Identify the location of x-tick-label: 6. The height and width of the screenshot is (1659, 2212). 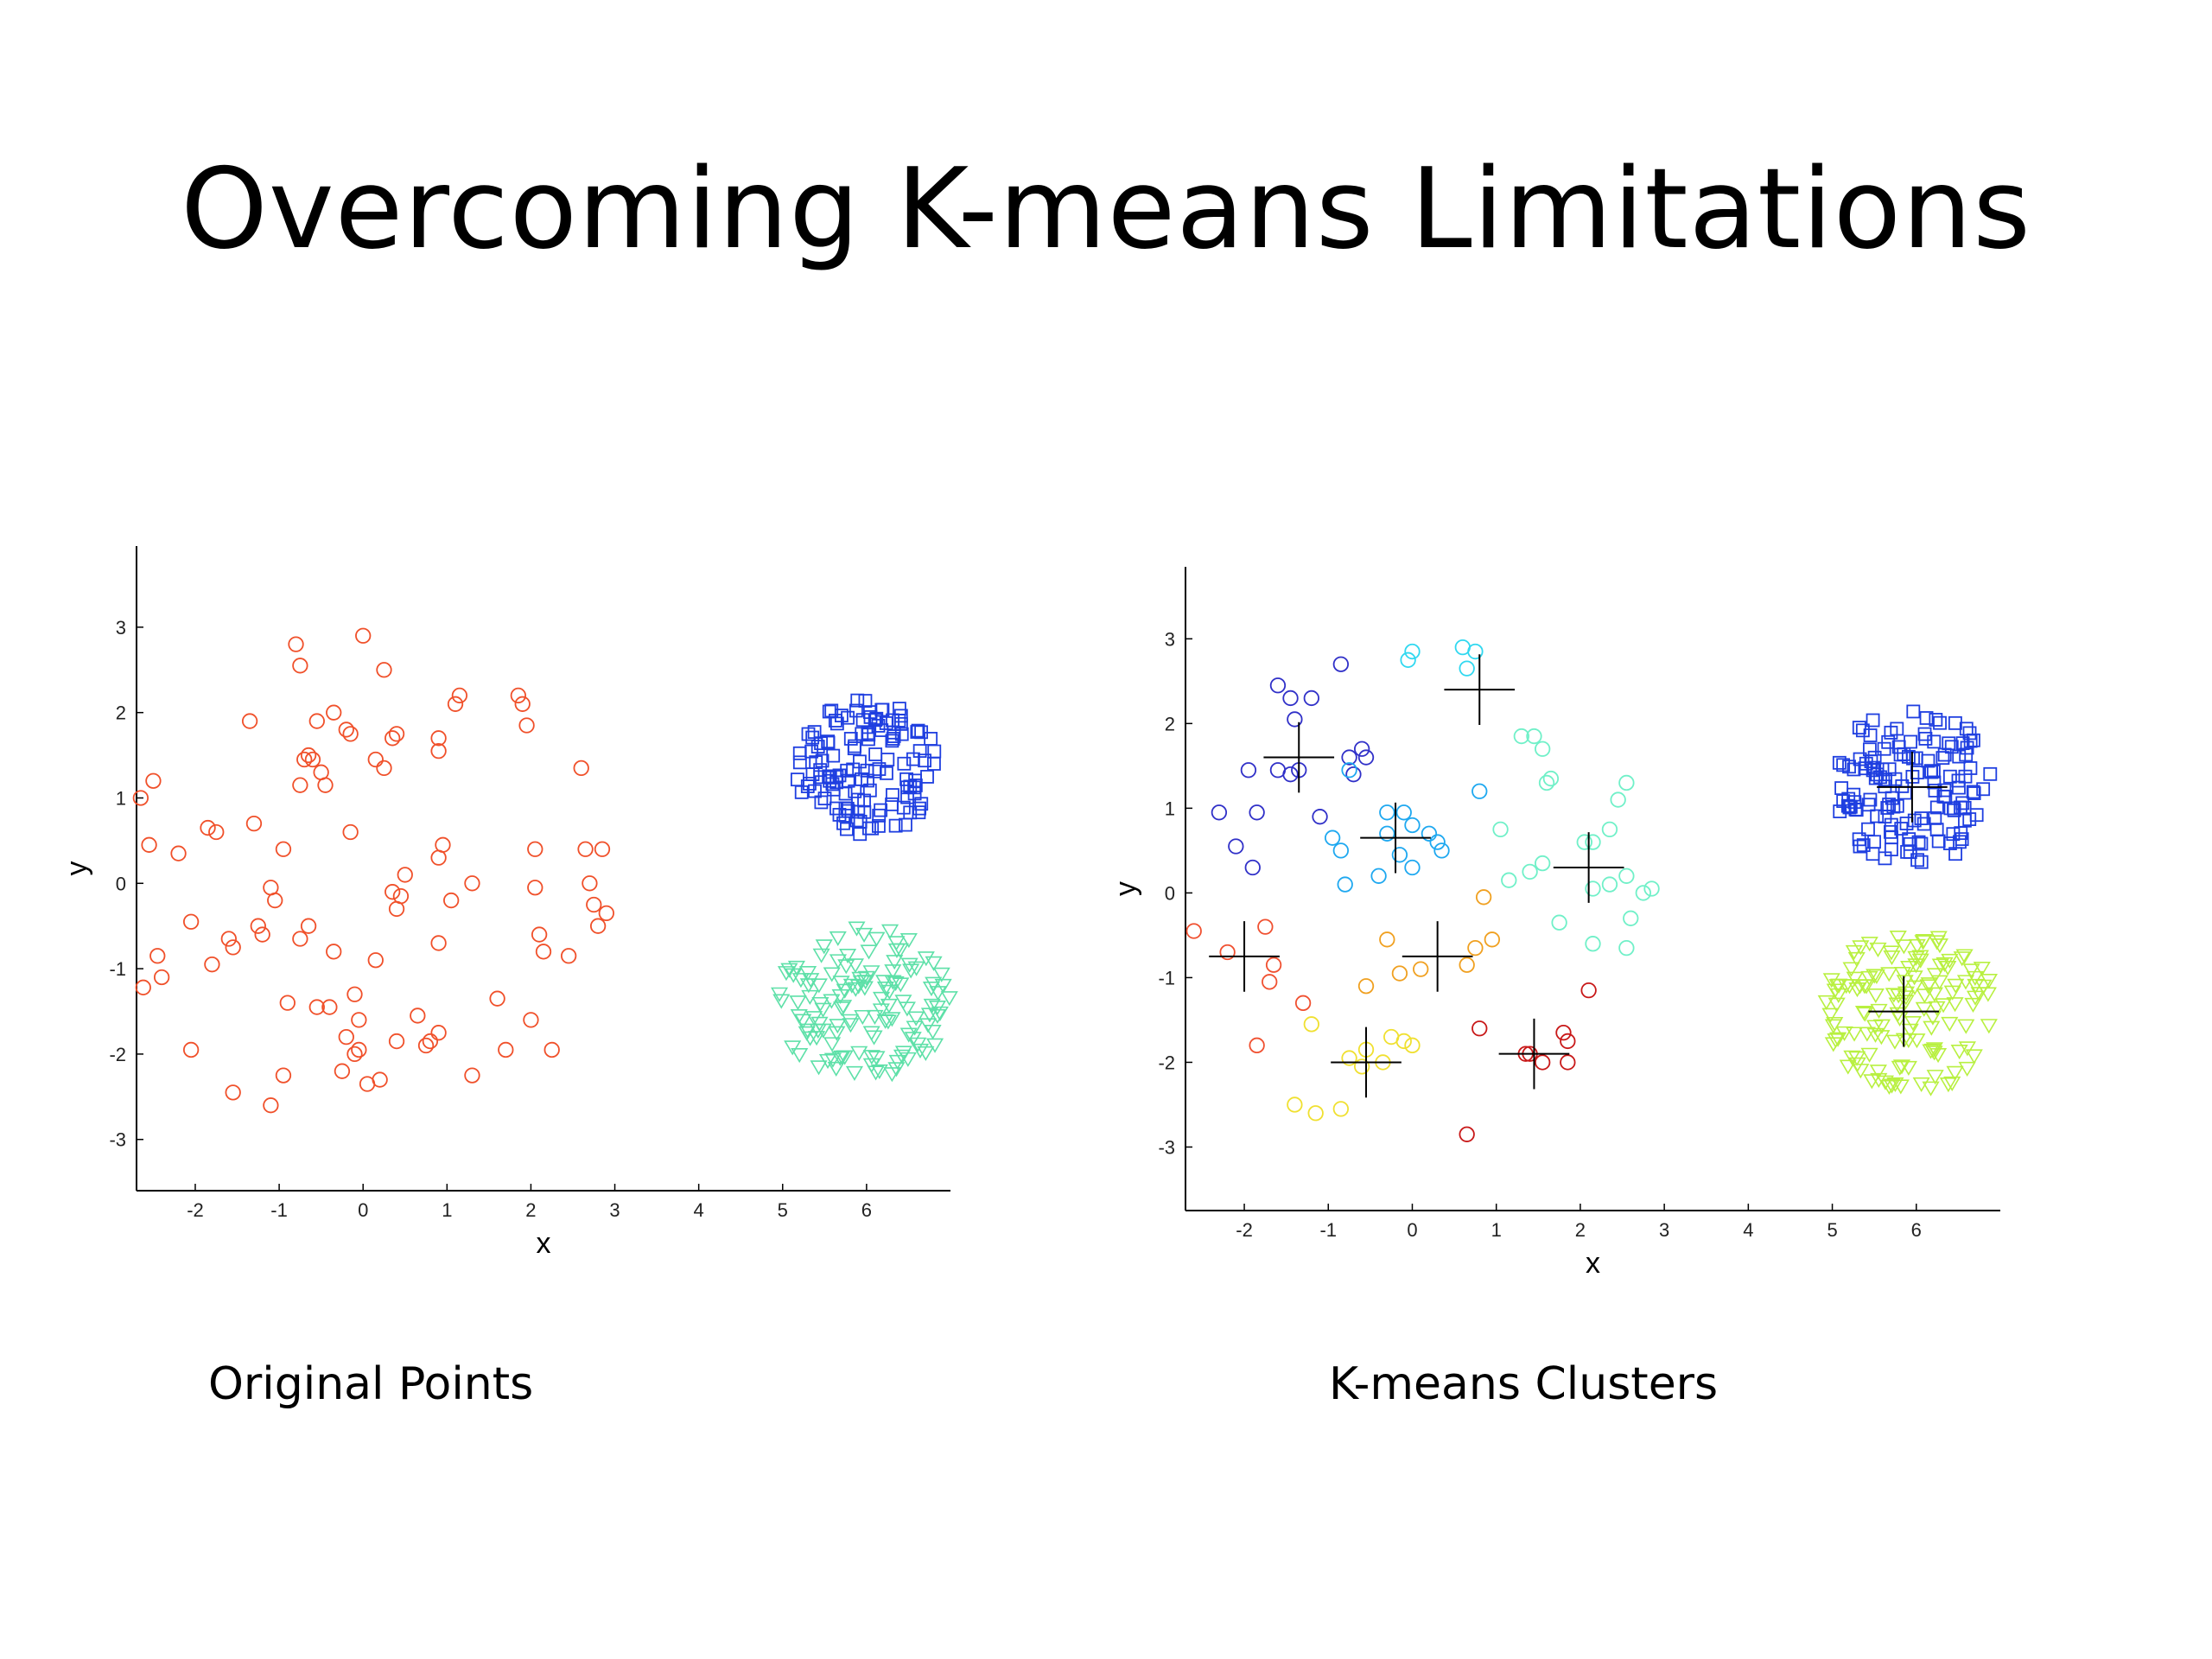
(866, 1210).